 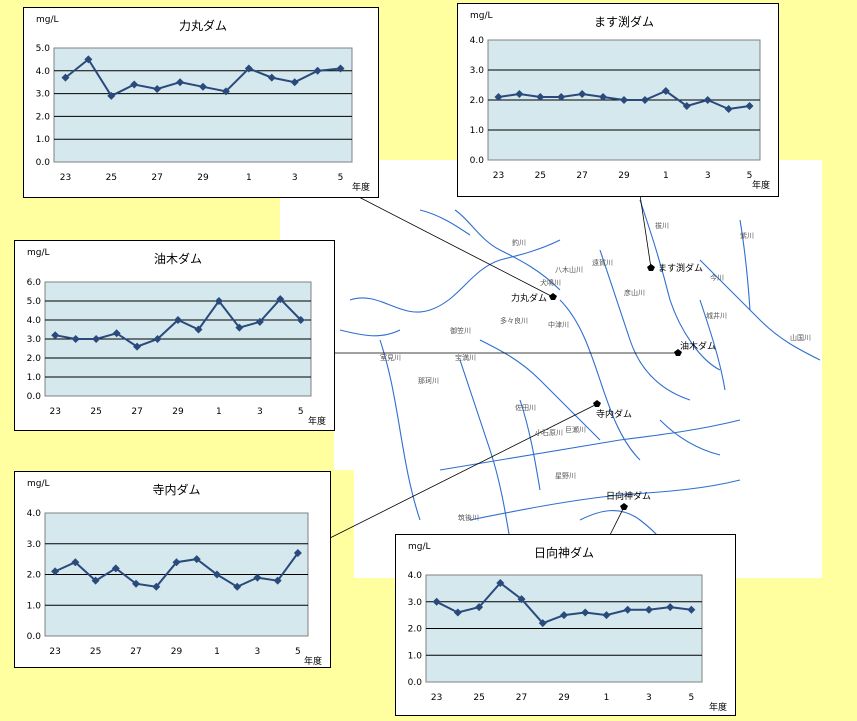 What do you see at coordinates (698, 346) in the screenshot?
I see `dam-label-aburagi: 油木ダム` at bounding box center [698, 346].